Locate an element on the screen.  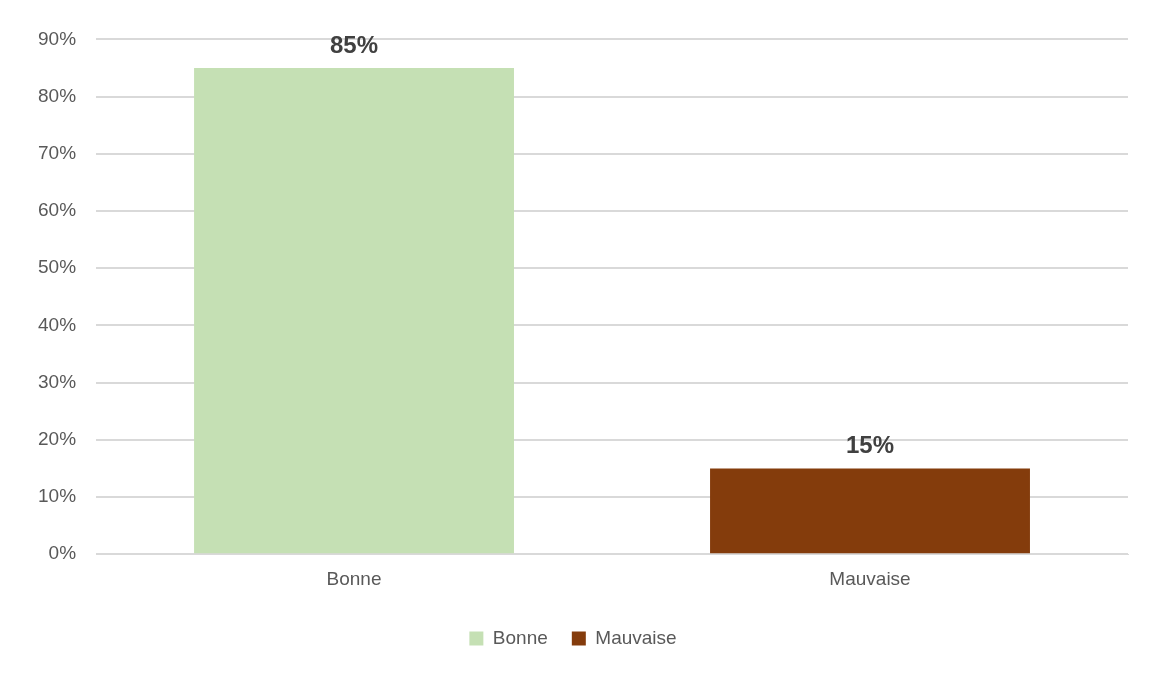
y-tick-label: 20% is located at coordinates (57, 439).